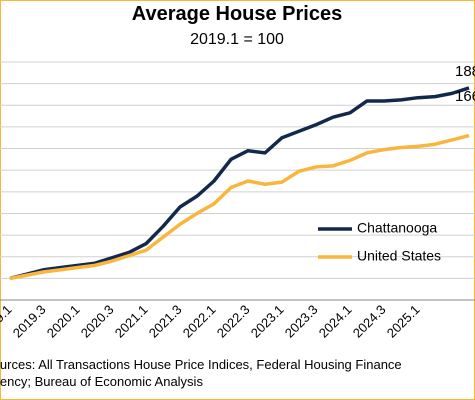 The image size is (475, 400). Describe the element at coordinates (237, 39) in the screenshot. I see `chart-subtitle: 2019.1 = 100` at that location.